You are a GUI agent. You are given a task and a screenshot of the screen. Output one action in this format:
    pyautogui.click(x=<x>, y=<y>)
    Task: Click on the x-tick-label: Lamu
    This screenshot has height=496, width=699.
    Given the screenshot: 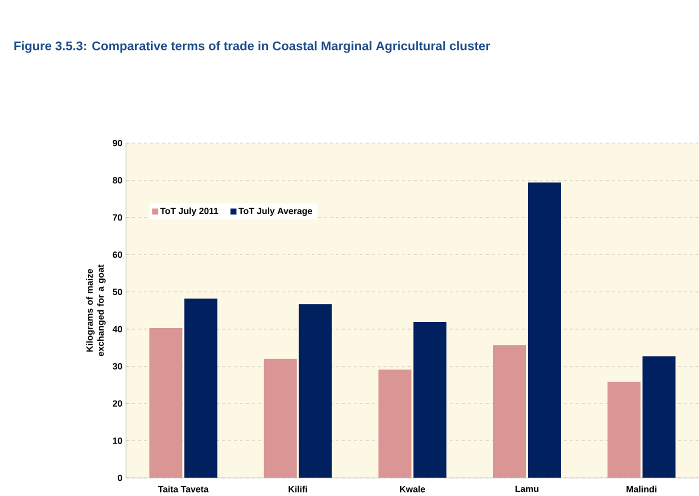 What is the action you would take?
    pyautogui.click(x=527, y=489)
    